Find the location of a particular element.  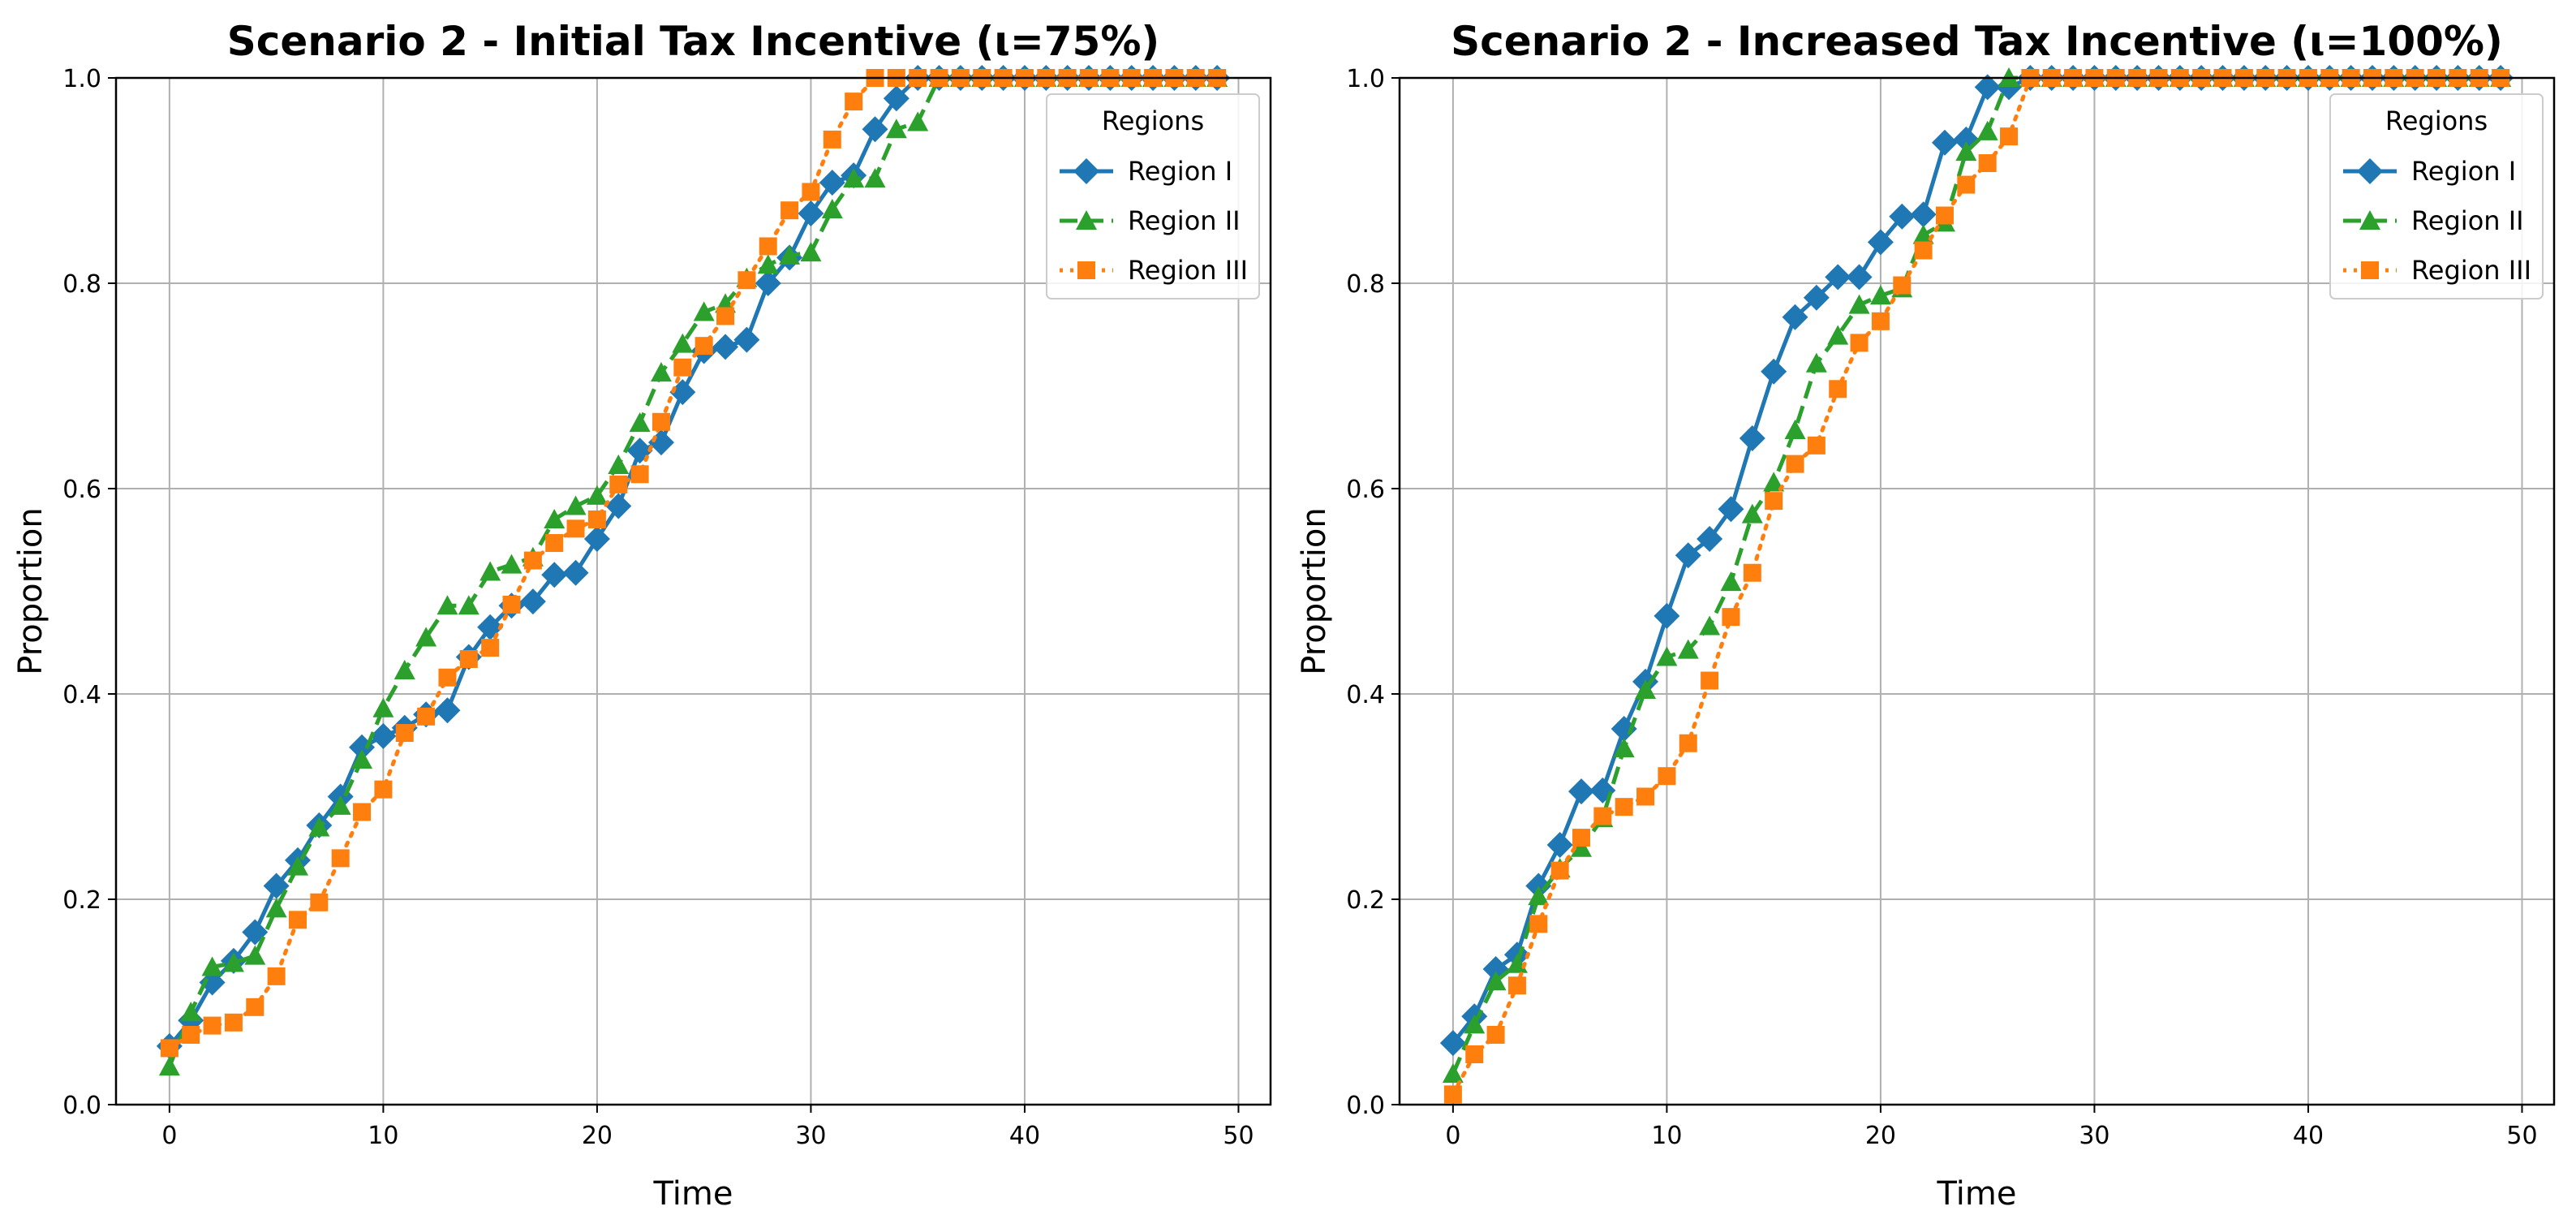

legend: Regions Region I Region II Region III is located at coordinates (2436, 196).